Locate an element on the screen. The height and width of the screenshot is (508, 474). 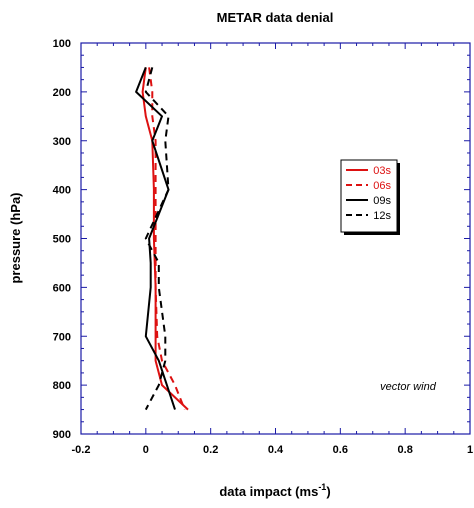
series-line-12s is located at coordinates (157, 239).